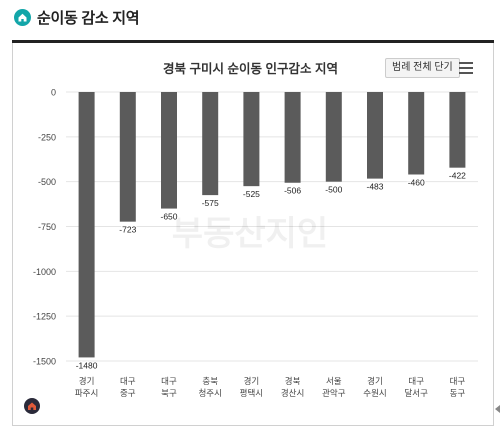 The height and width of the screenshot is (434, 501). I want to click on scroll-arrow-icon, so click(497, 409).